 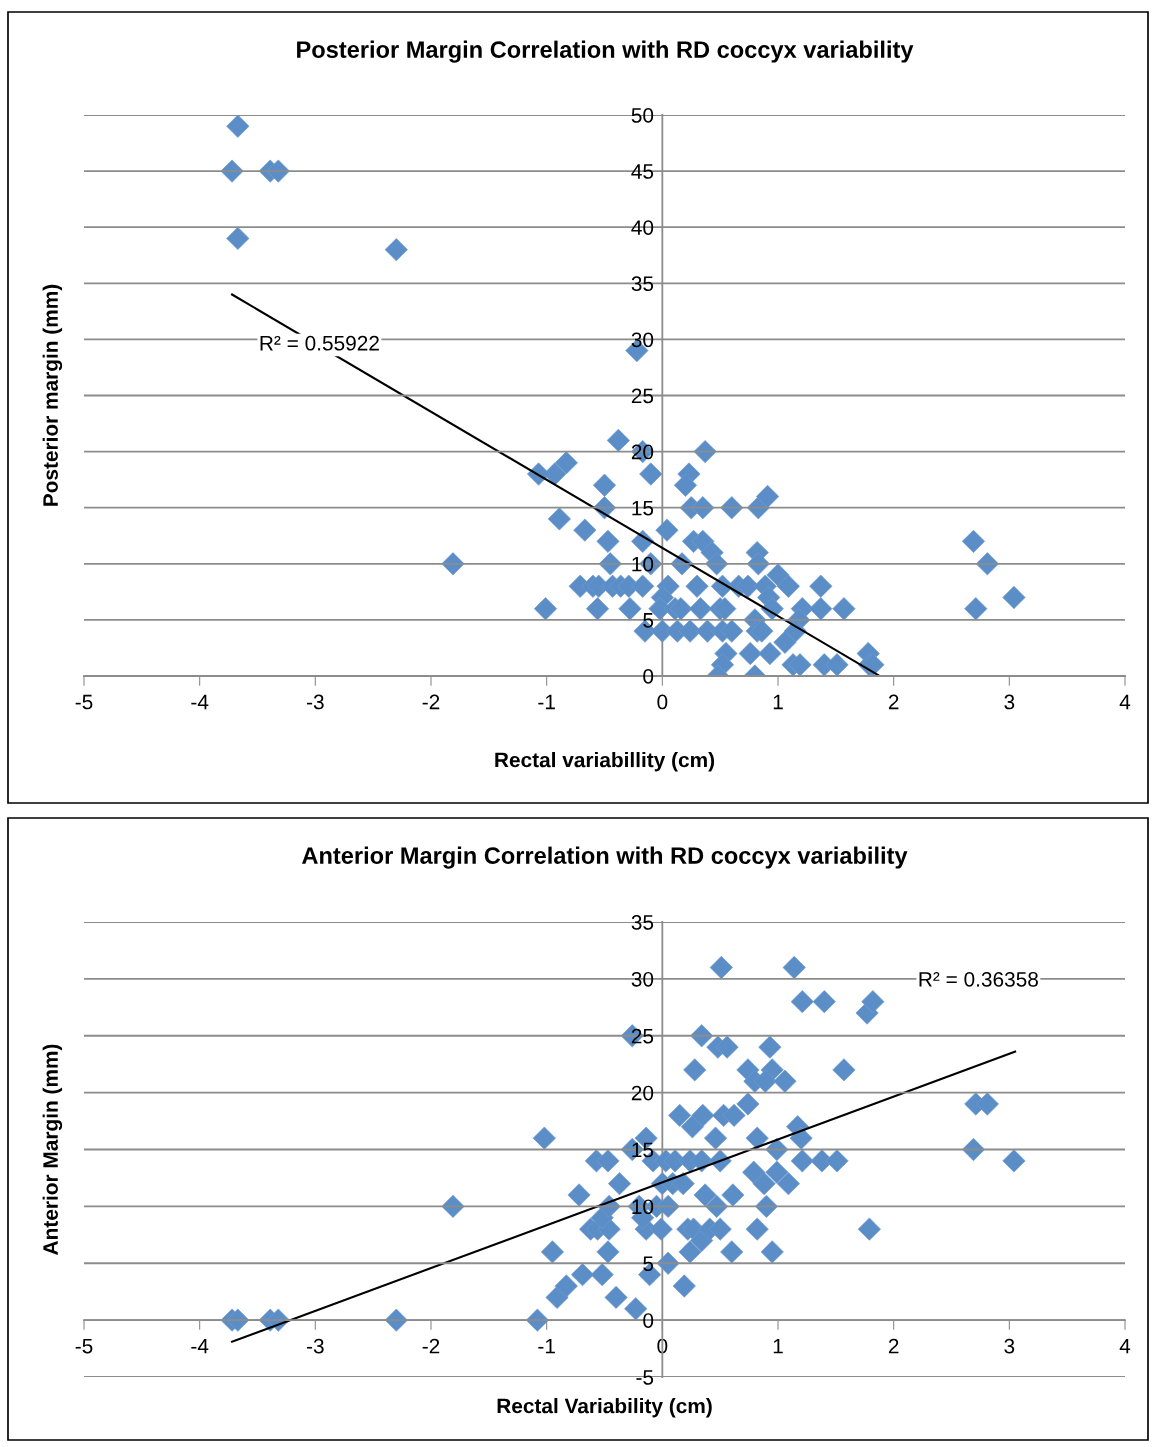 I want to click on y-tick-label: 40, so click(x=642, y=227).